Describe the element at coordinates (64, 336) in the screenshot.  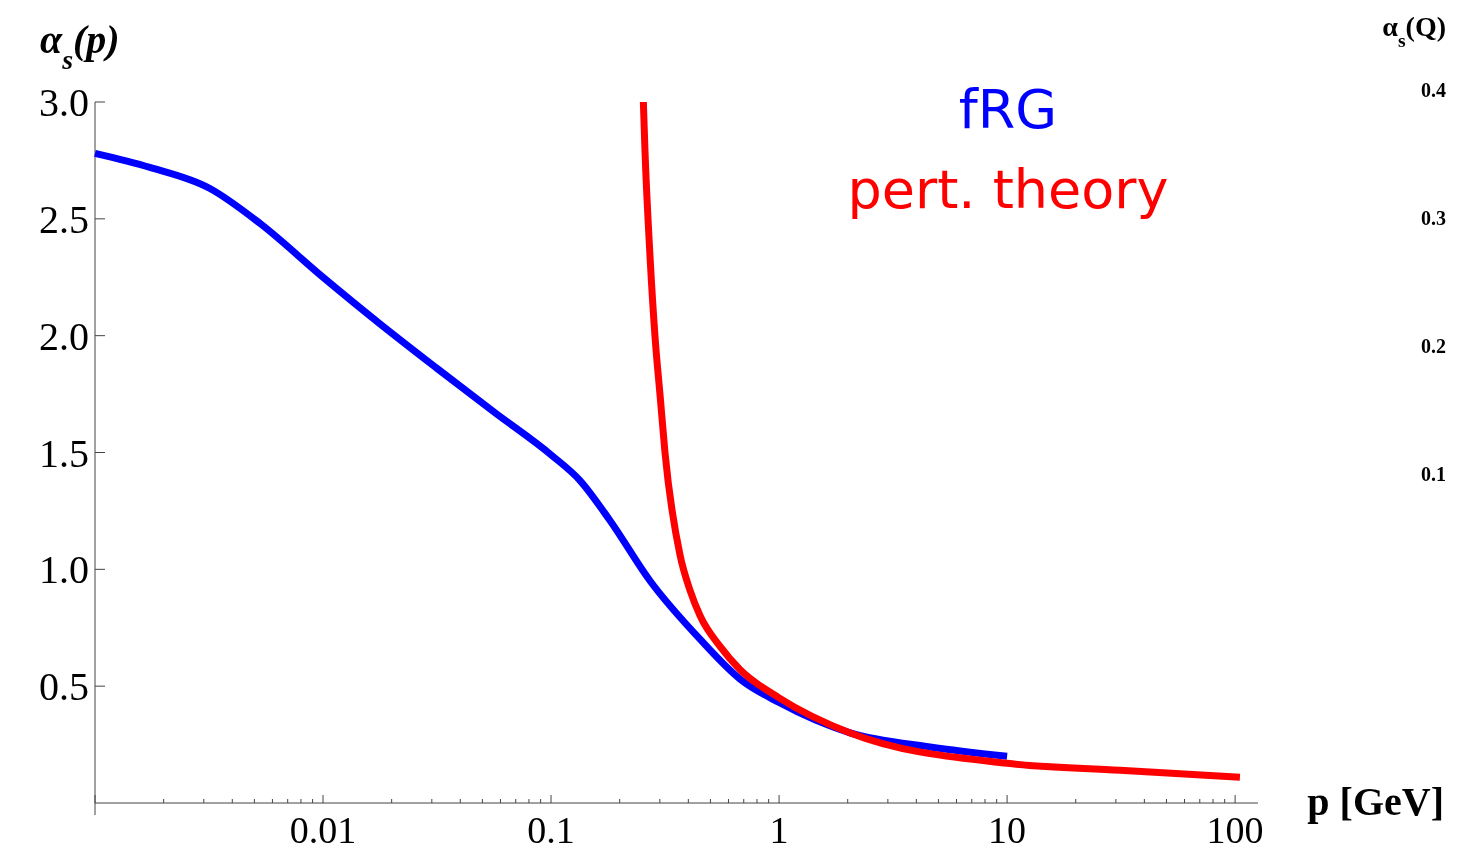
I see `y-tick-label: 2.0` at that location.